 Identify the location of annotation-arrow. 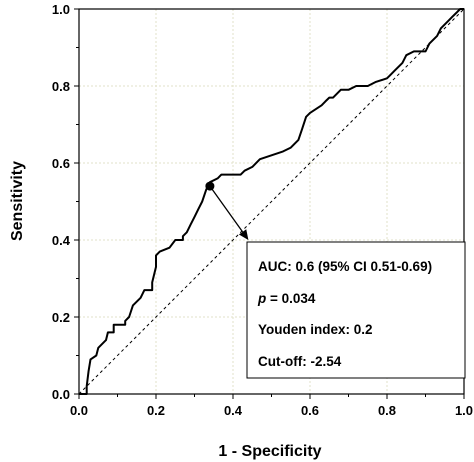
(226, 209).